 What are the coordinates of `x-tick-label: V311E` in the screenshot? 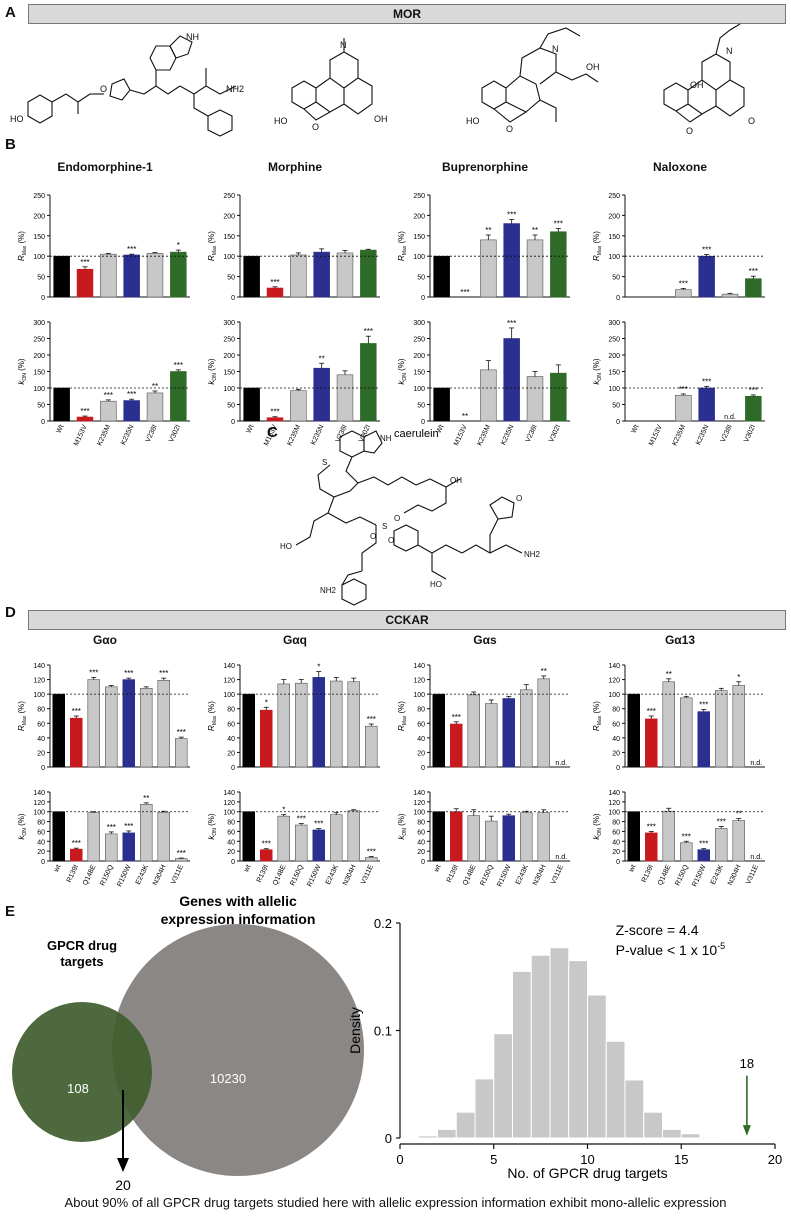 It's located at (752, 875).